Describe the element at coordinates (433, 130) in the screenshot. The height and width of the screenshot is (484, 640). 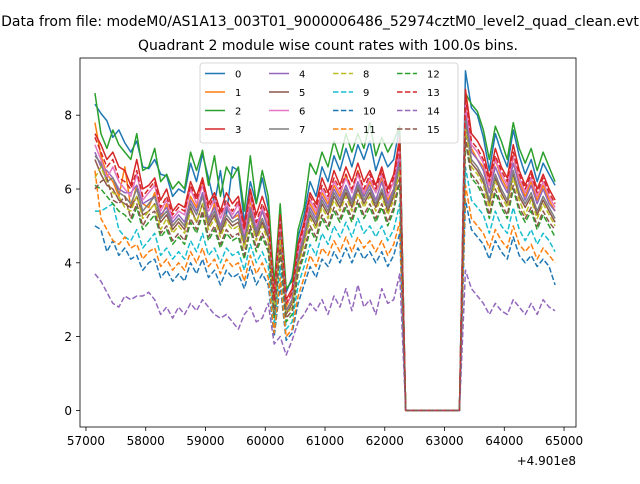
I see `legend-label-15: 15` at that location.